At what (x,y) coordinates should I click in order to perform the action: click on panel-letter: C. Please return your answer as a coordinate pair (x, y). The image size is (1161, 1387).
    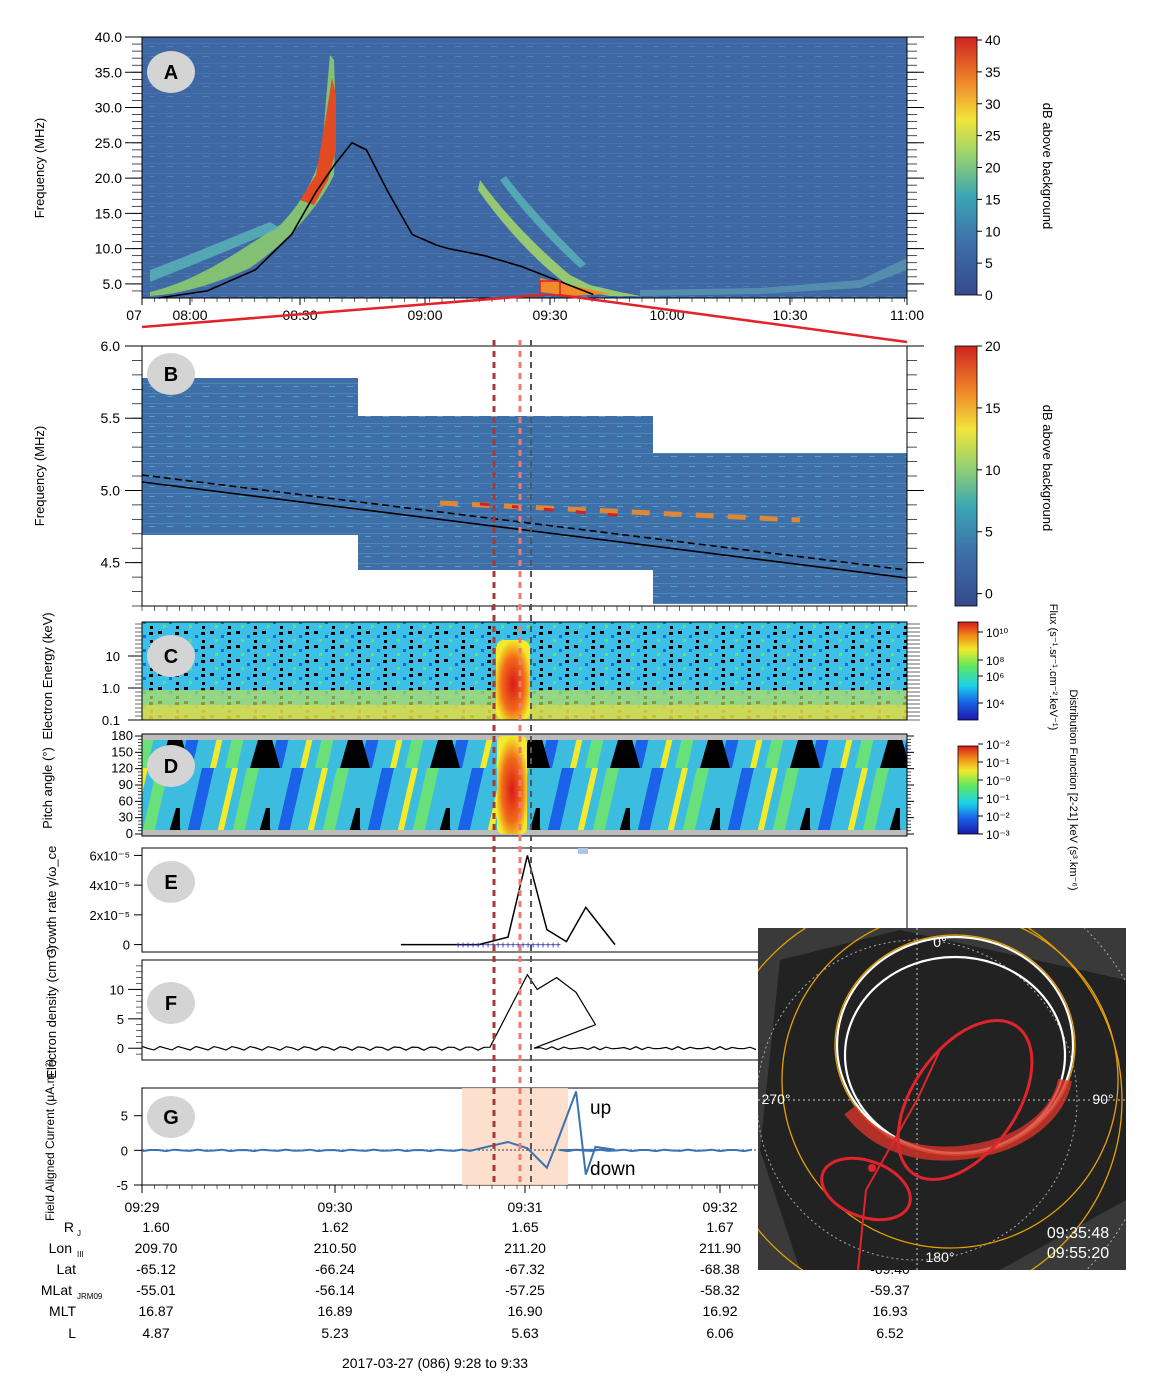
    Looking at the image, I should click on (171, 657).